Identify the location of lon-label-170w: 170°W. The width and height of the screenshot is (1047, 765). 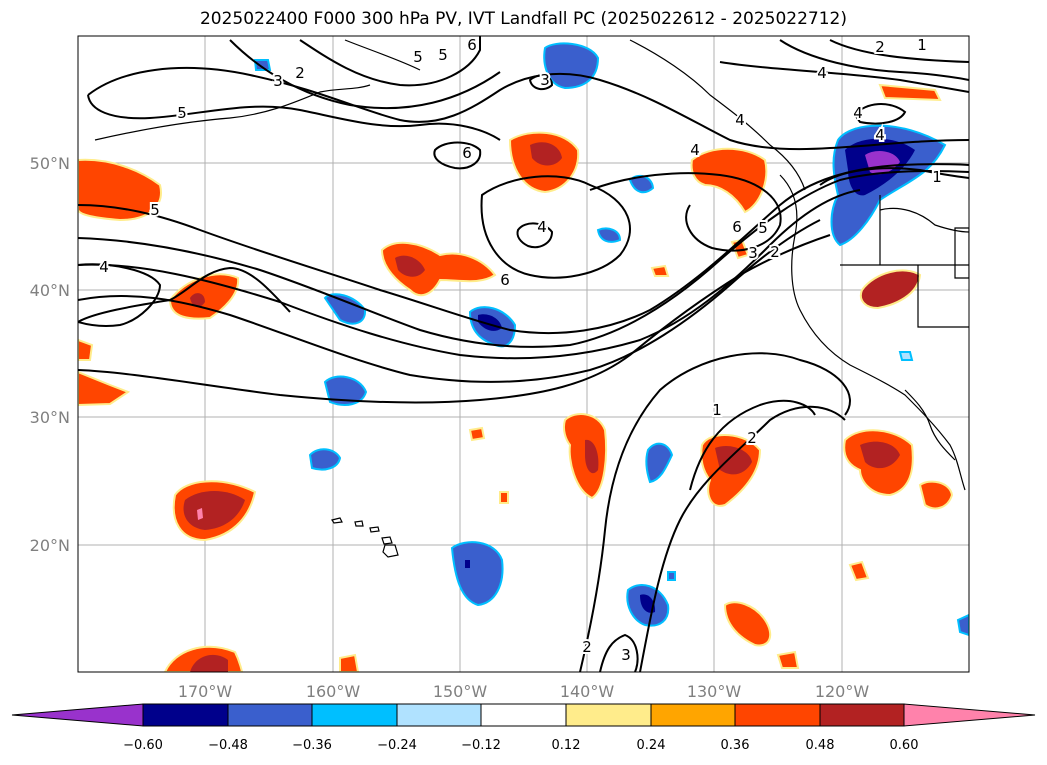
(205, 691).